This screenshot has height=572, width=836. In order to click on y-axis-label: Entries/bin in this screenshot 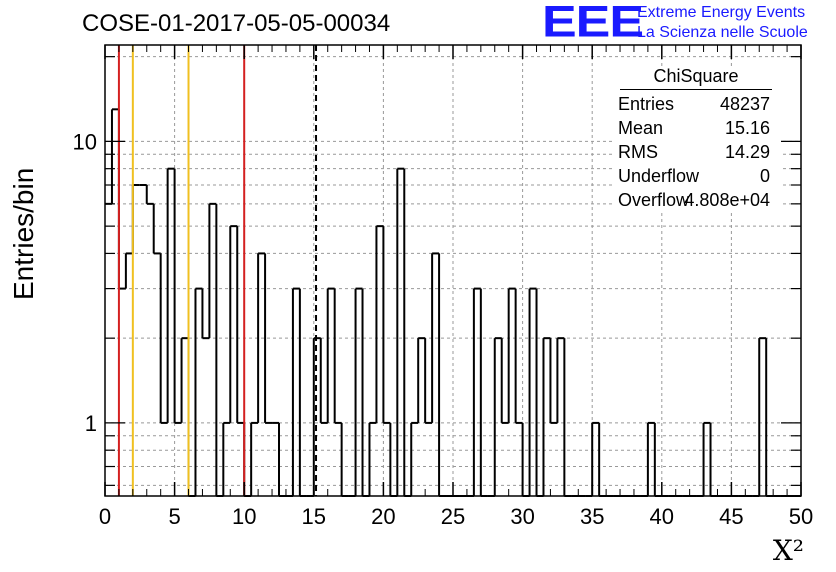, I will do `click(23, 233)`.